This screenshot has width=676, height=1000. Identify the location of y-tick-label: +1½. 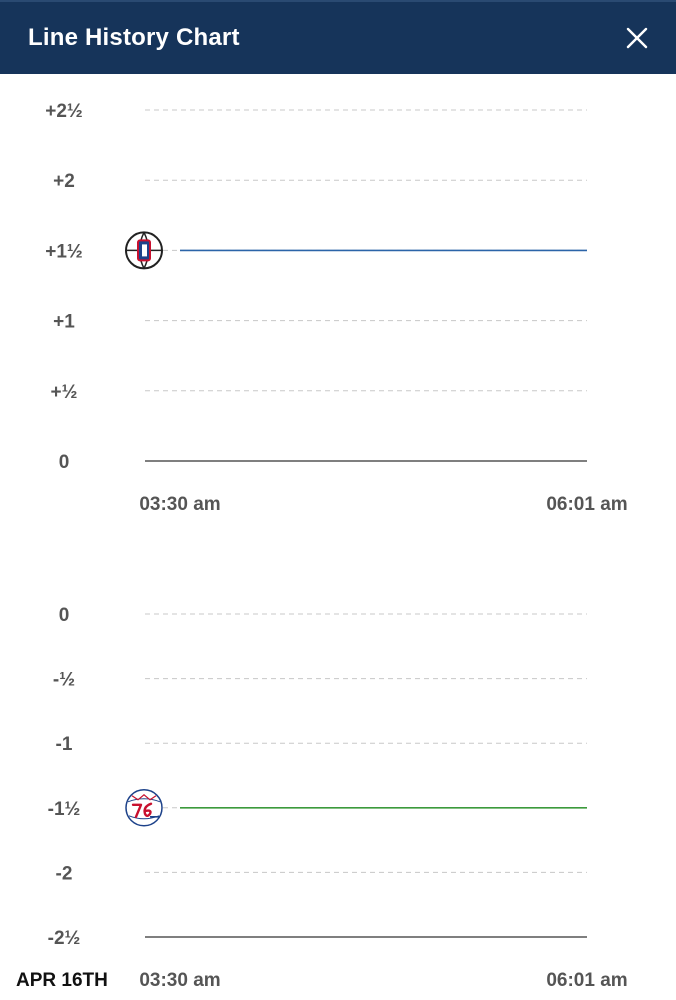
(64, 251).